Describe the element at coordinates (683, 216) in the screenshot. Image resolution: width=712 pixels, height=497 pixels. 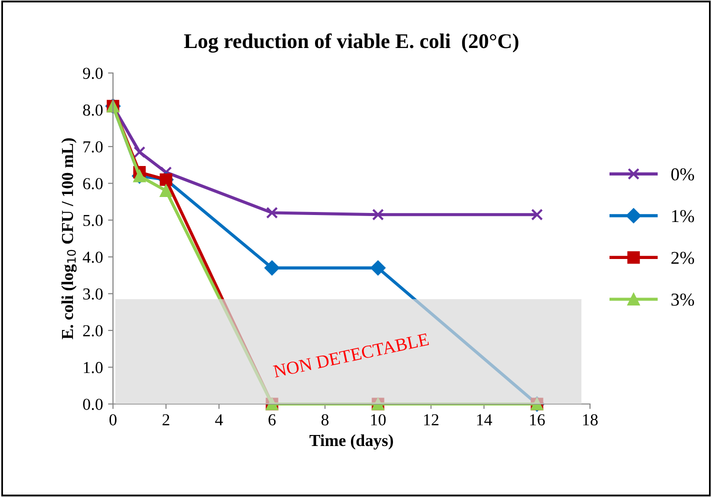
I see `legend-label: 1%` at that location.